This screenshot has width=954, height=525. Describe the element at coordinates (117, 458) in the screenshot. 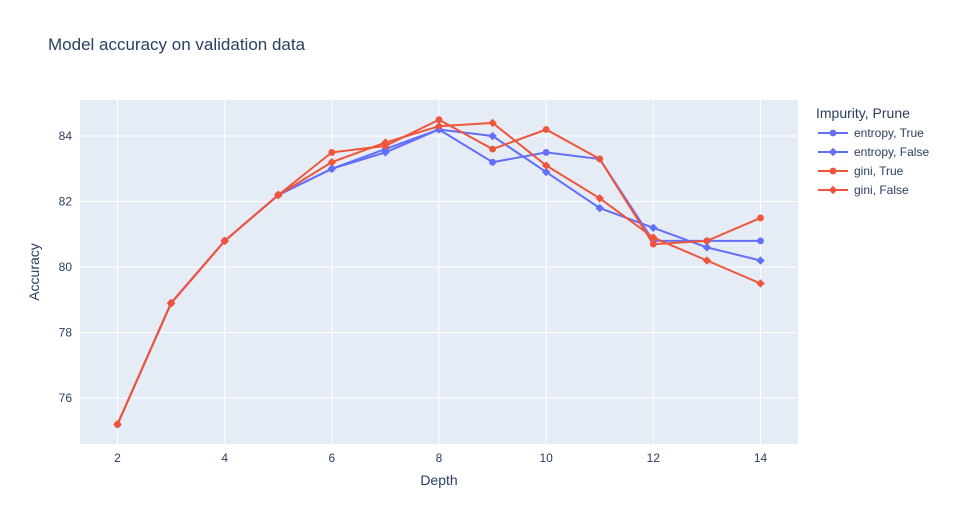

I see `x-tick-label: 2` at that location.